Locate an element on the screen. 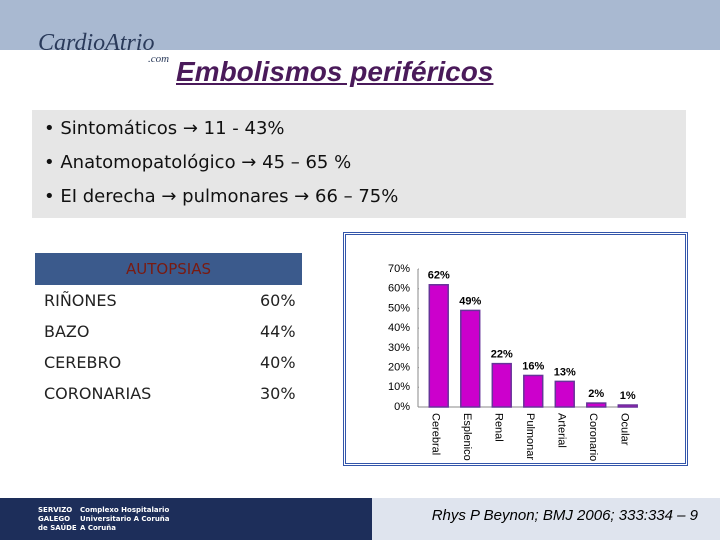 This screenshot has height=540, width=720. bullet: • Sintomáticos → 11 - 43% is located at coordinates (164, 128).